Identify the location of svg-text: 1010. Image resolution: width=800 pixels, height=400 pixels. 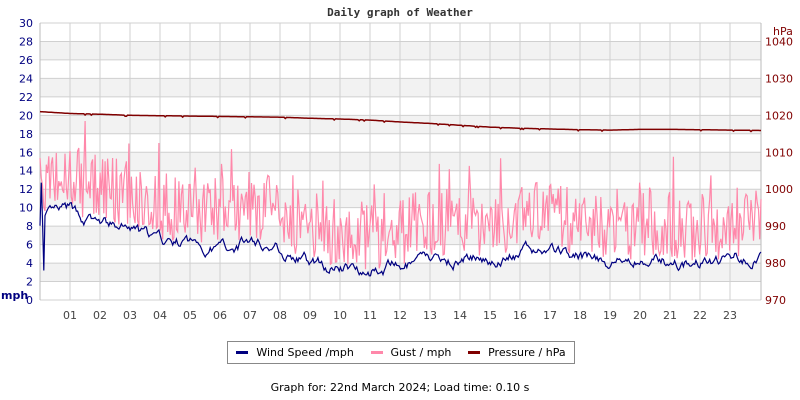
(779, 152).